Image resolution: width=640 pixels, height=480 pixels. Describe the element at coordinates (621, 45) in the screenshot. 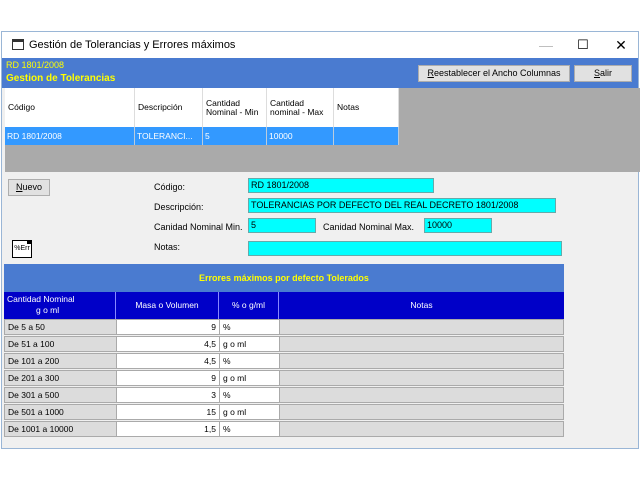

I see `close-button: ✕` at that location.